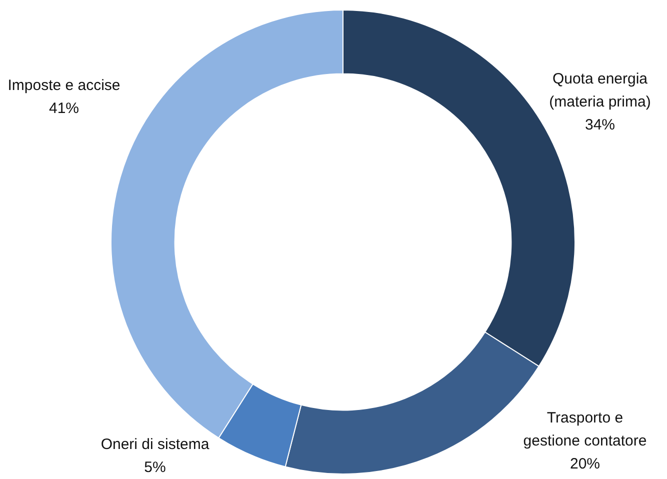  I want to click on data-label: 5%, so click(155, 467).